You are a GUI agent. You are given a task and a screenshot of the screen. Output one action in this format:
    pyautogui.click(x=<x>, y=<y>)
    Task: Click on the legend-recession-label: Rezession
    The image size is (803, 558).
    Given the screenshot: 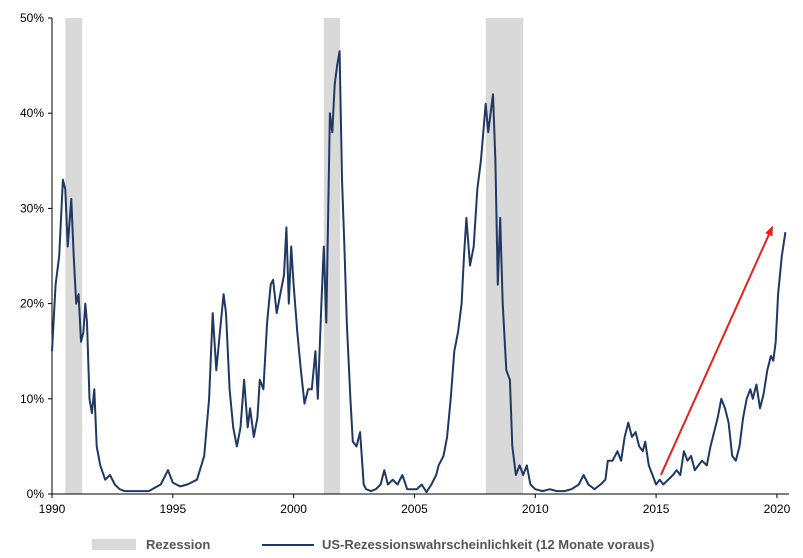 What is the action you would take?
    pyautogui.click(x=178, y=544)
    